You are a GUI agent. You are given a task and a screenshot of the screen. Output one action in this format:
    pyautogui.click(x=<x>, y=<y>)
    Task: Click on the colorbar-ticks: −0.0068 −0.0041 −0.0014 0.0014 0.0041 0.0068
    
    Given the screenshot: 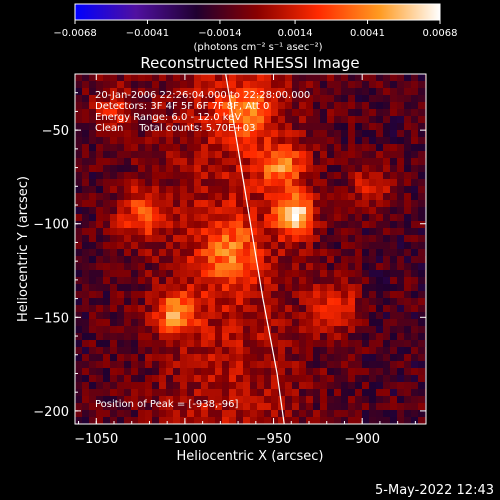 What is the action you would take?
    pyautogui.click(x=255, y=29)
    